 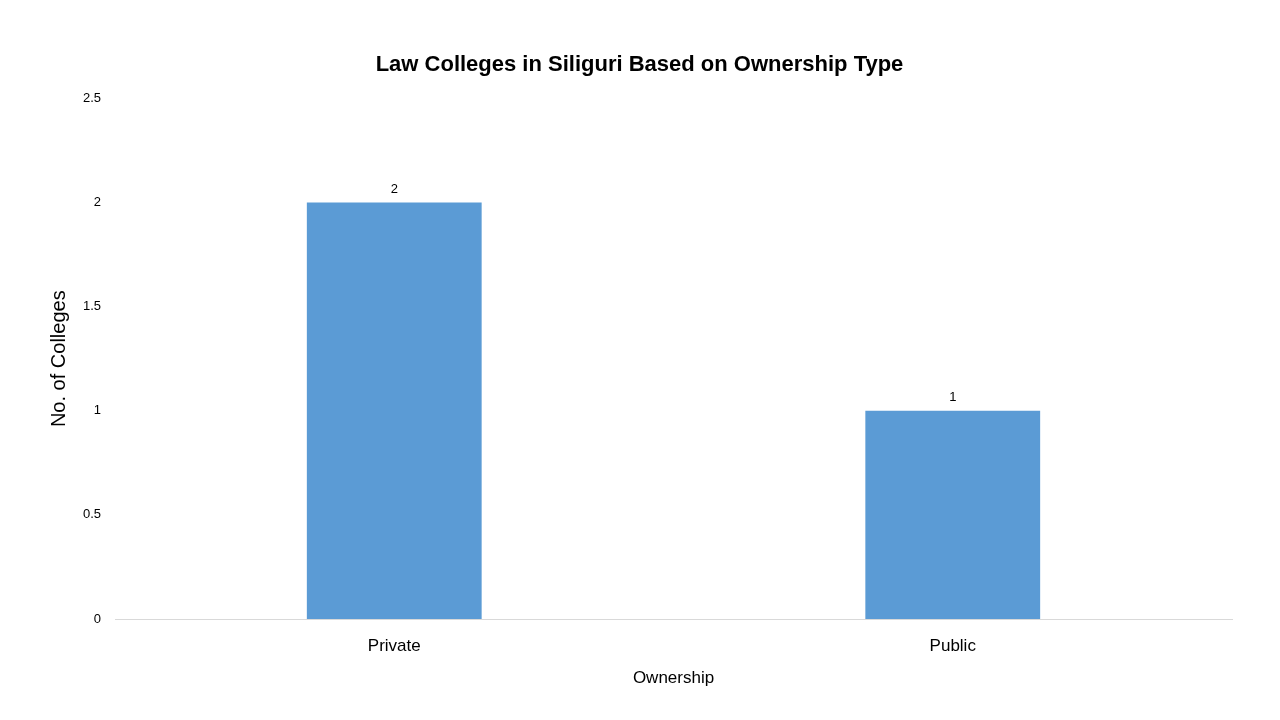 What do you see at coordinates (639, 64) in the screenshot?
I see `chart-title: Law Colleges in Siliguri Based on Ownership Type` at bounding box center [639, 64].